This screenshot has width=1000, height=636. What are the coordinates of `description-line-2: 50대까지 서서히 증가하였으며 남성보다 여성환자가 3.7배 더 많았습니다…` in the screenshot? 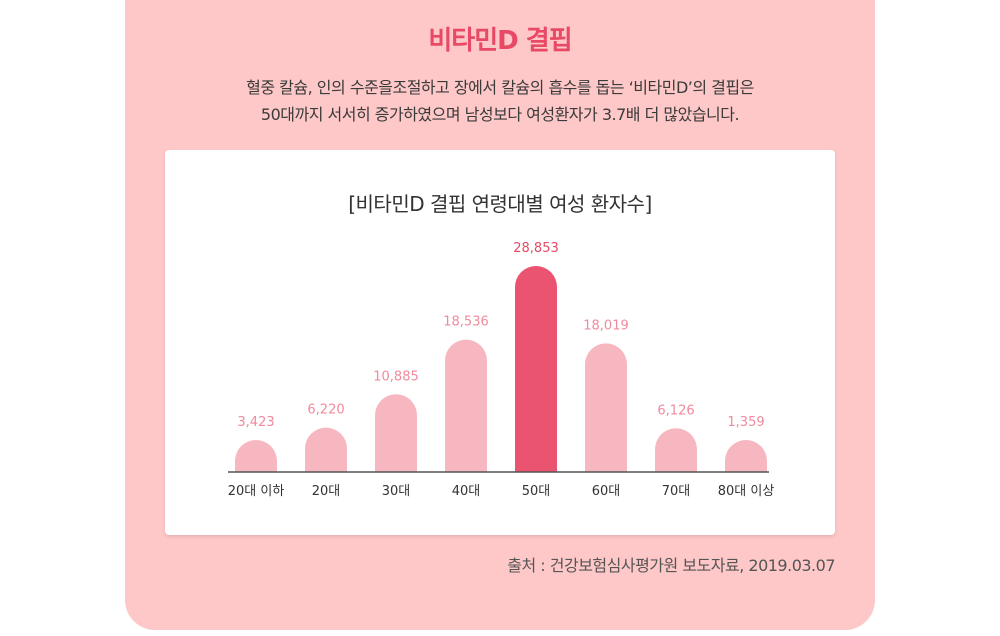 It's located at (500, 114).